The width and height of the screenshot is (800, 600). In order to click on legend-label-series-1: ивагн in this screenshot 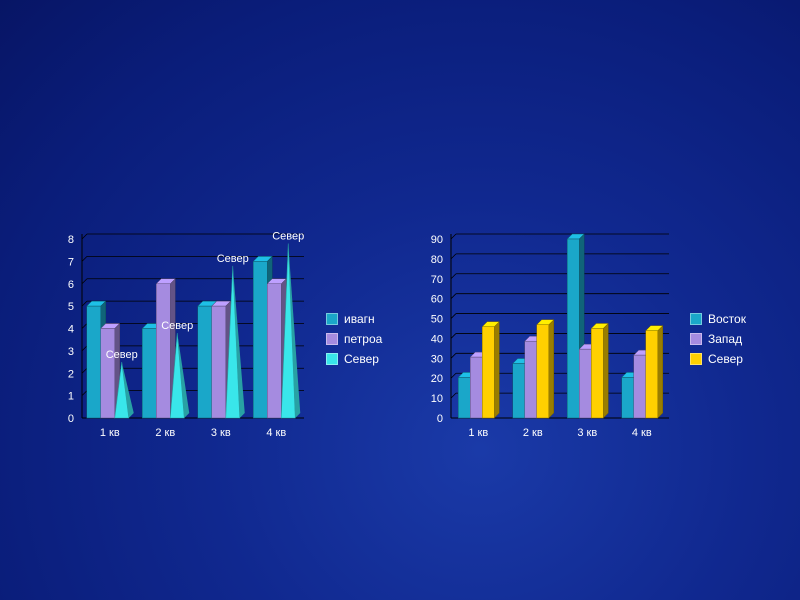, I will do `click(359, 319)`.